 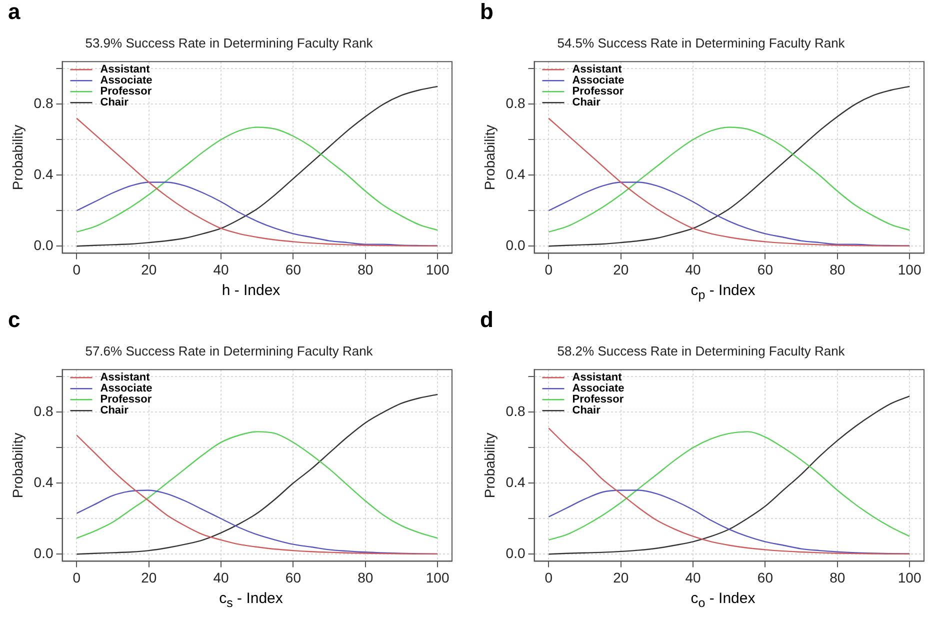 What do you see at coordinates (487, 12) in the screenshot?
I see `text: b` at bounding box center [487, 12].